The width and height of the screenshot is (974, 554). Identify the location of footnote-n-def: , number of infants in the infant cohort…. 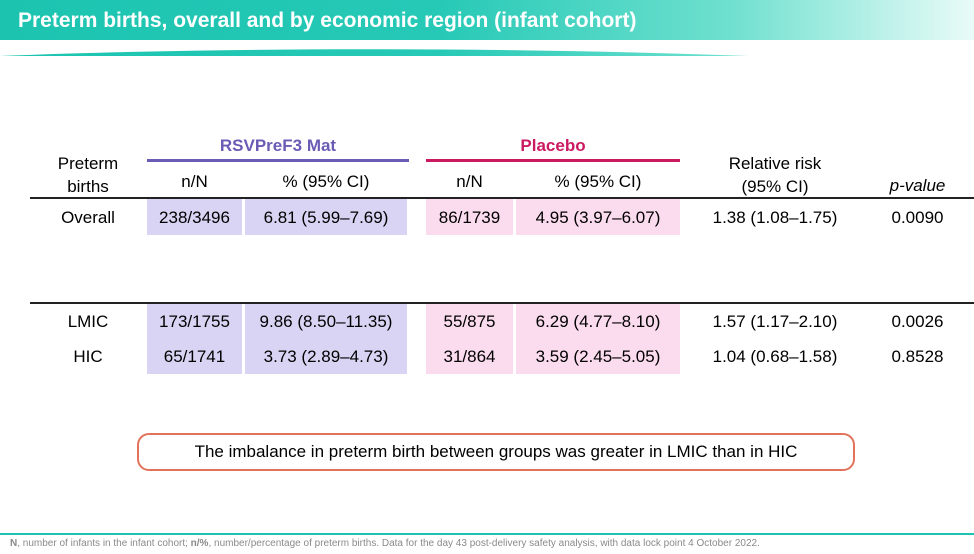
(104, 543).